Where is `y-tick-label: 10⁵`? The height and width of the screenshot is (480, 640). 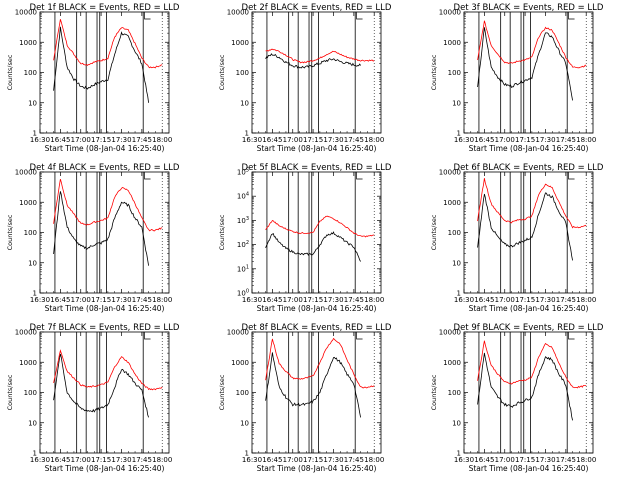 y-tick-label: 10⁵ is located at coordinates (243, 172).